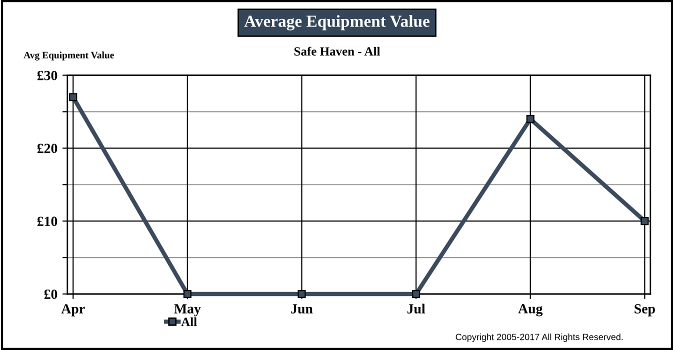  What do you see at coordinates (337, 22) in the screenshot?
I see `chart-title: Average Equipment Value` at bounding box center [337, 22].